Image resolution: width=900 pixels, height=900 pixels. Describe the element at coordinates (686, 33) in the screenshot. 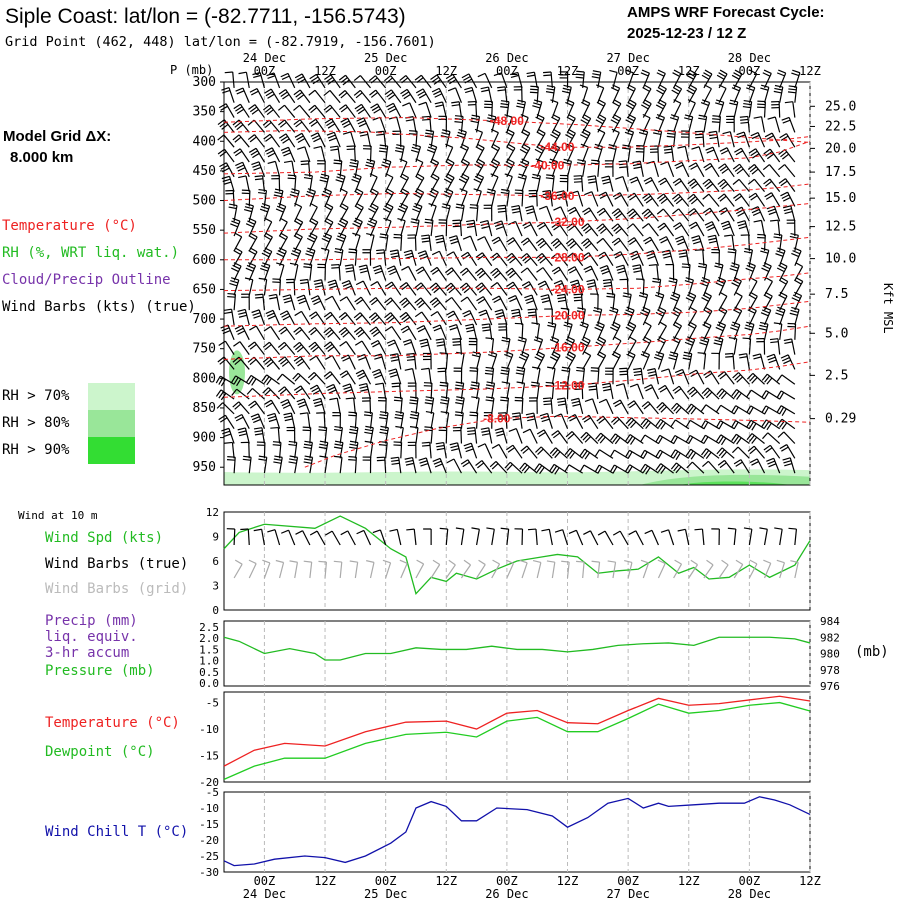

I see `cycle-value: 2025-12-23 / 12 Z` at that location.